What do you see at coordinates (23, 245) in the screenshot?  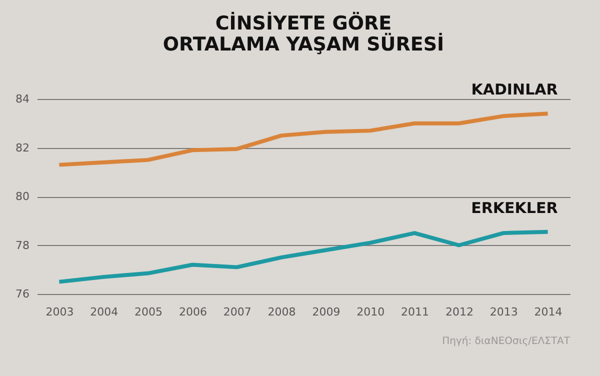 I see `y-tick-label: 78` at bounding box center [23, 245].